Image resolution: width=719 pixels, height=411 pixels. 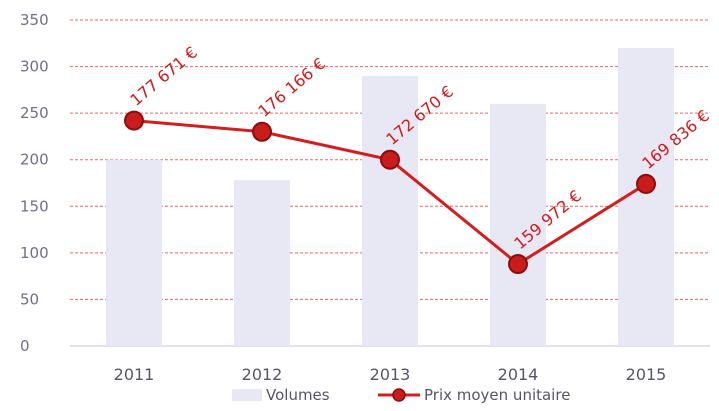 What do you see at coordinates (247, 395) in the screenshot?
I see `legend-swatch-volumes` at bounding box center [247, 395].